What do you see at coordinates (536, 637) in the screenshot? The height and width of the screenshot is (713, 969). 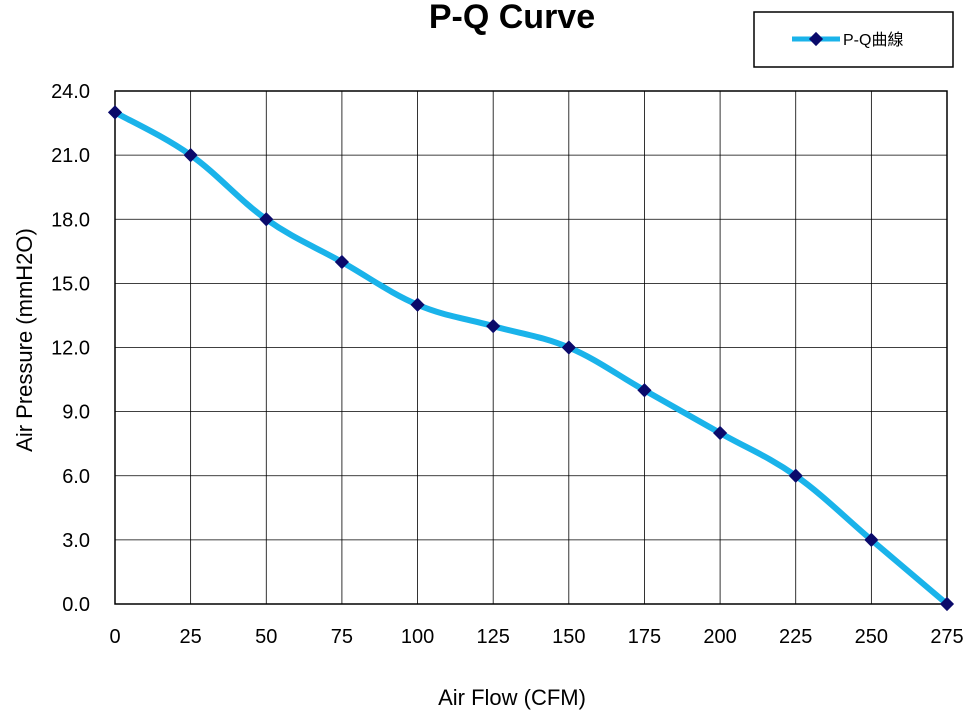 I see `x-axis-ticks: 0 25 50 75 100 125 150 175 200 225 250 275` at bounding box center [536, 637].